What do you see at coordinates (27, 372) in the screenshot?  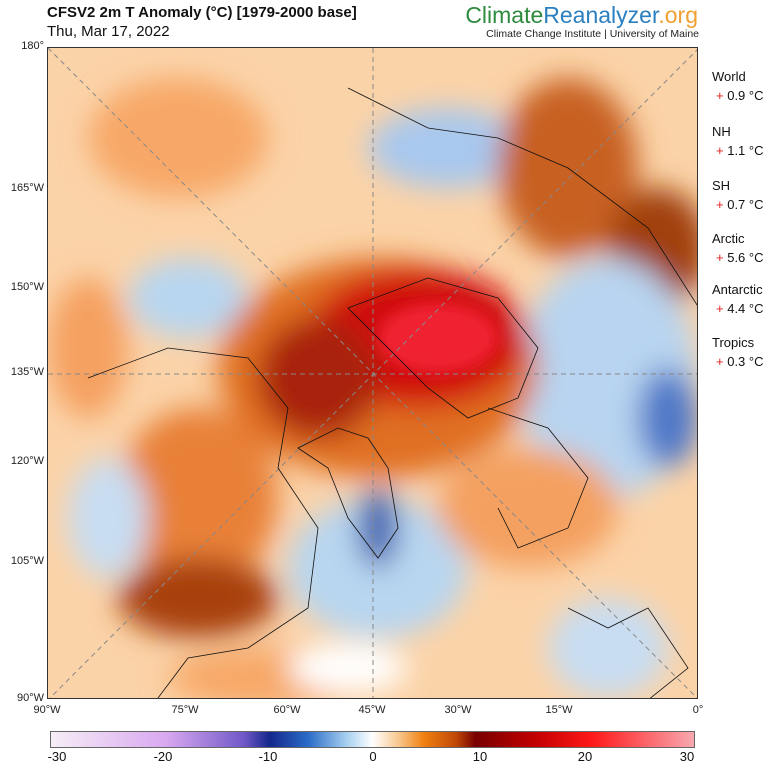 I see `lat-tick-label: 135°W` at bounding box center [27, 372].